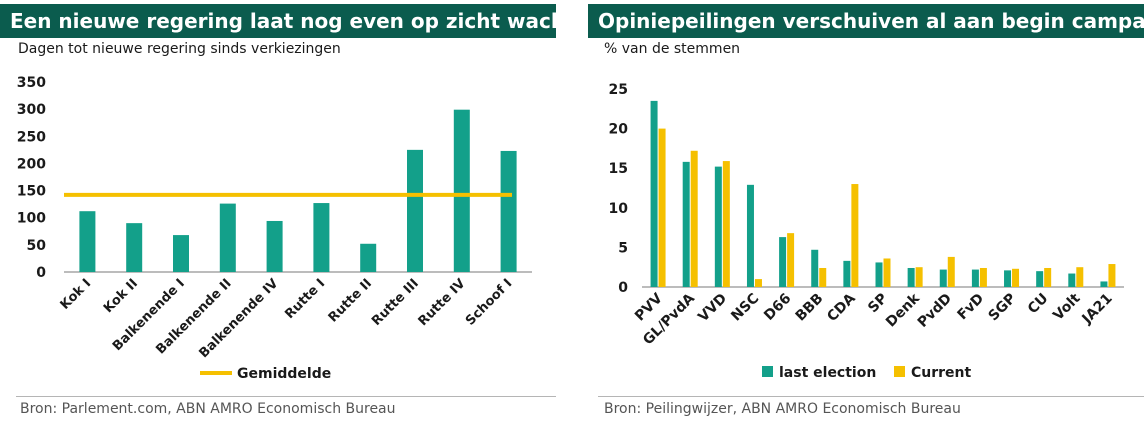 The height and width of the screenshot is (422, 1144). I want to click on y-tick-label: 15, so click(618, 169).